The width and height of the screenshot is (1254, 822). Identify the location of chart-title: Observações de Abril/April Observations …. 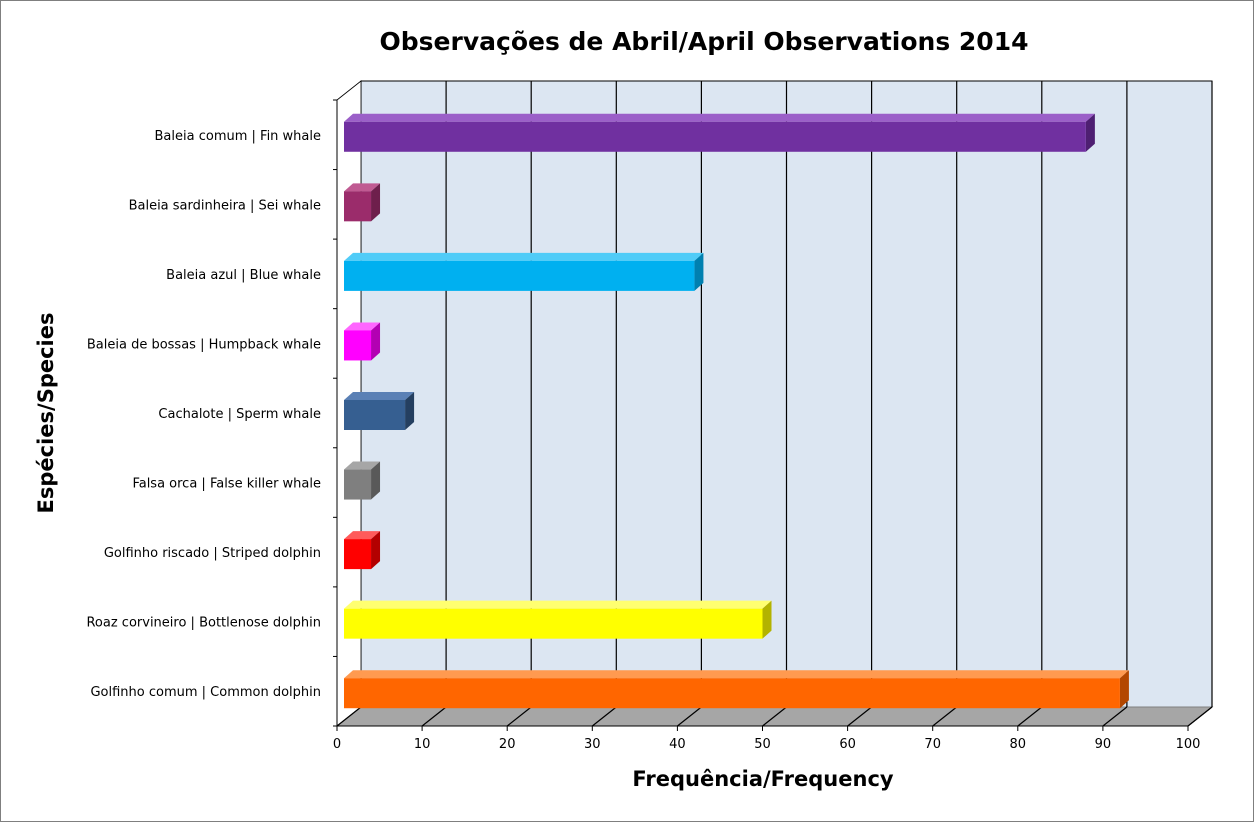
(704, 41).